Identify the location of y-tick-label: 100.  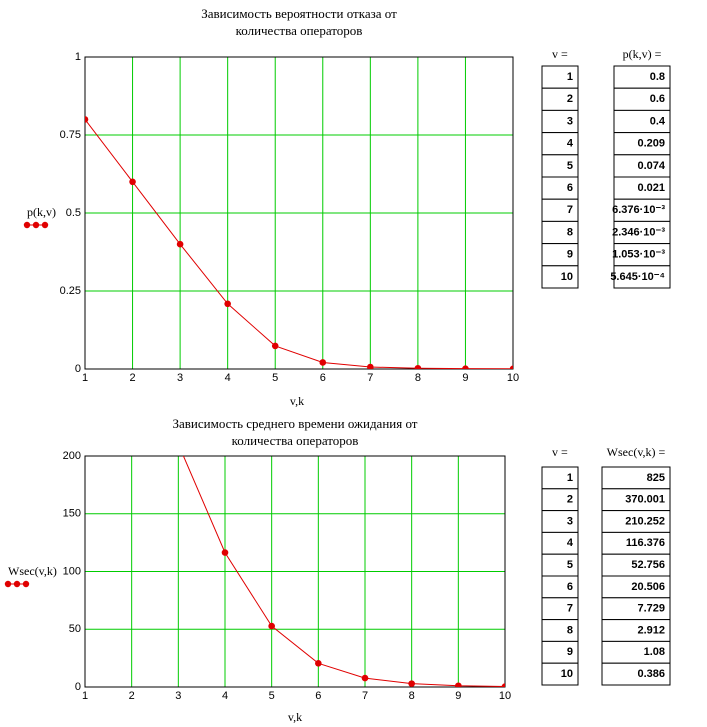
(72, 571).